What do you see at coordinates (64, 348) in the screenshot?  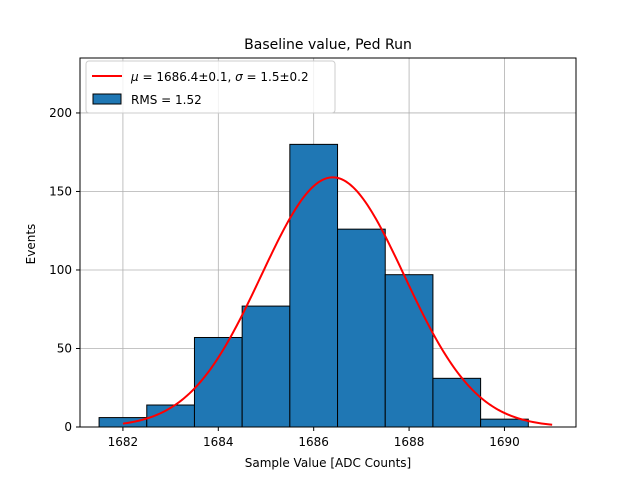 I see `y-tick-label: 50` at bounding box center [64, 348].